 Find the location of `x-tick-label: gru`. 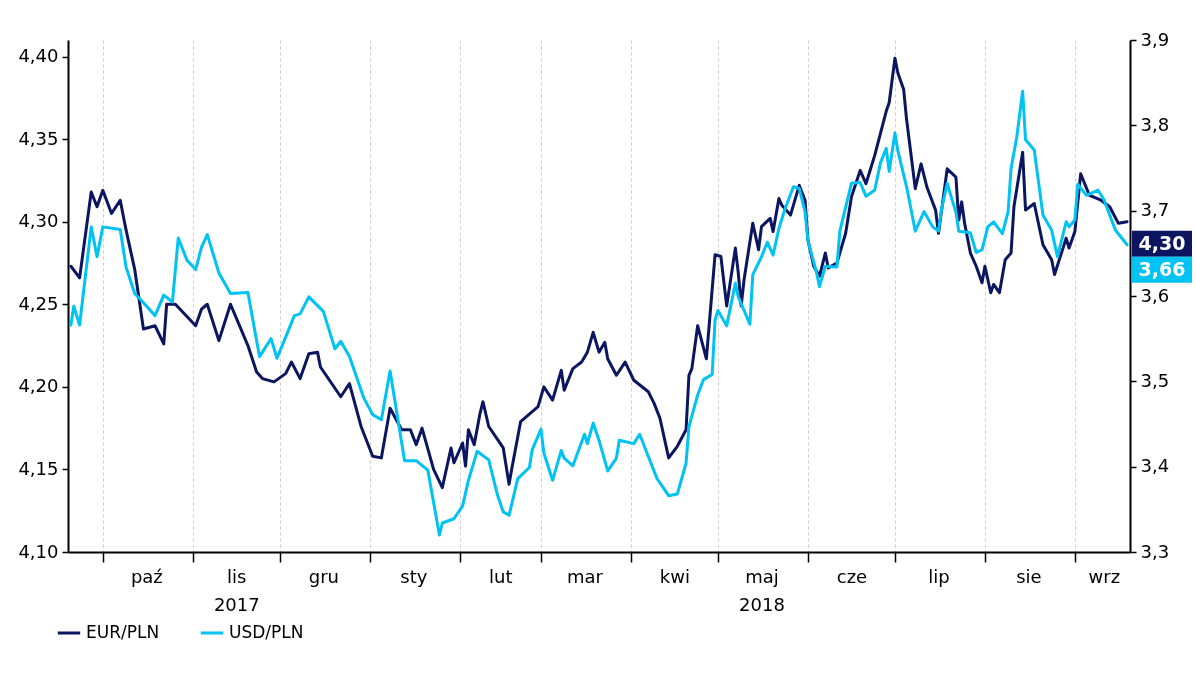

x-tick-label: gru is located at coordinates (323, 576).